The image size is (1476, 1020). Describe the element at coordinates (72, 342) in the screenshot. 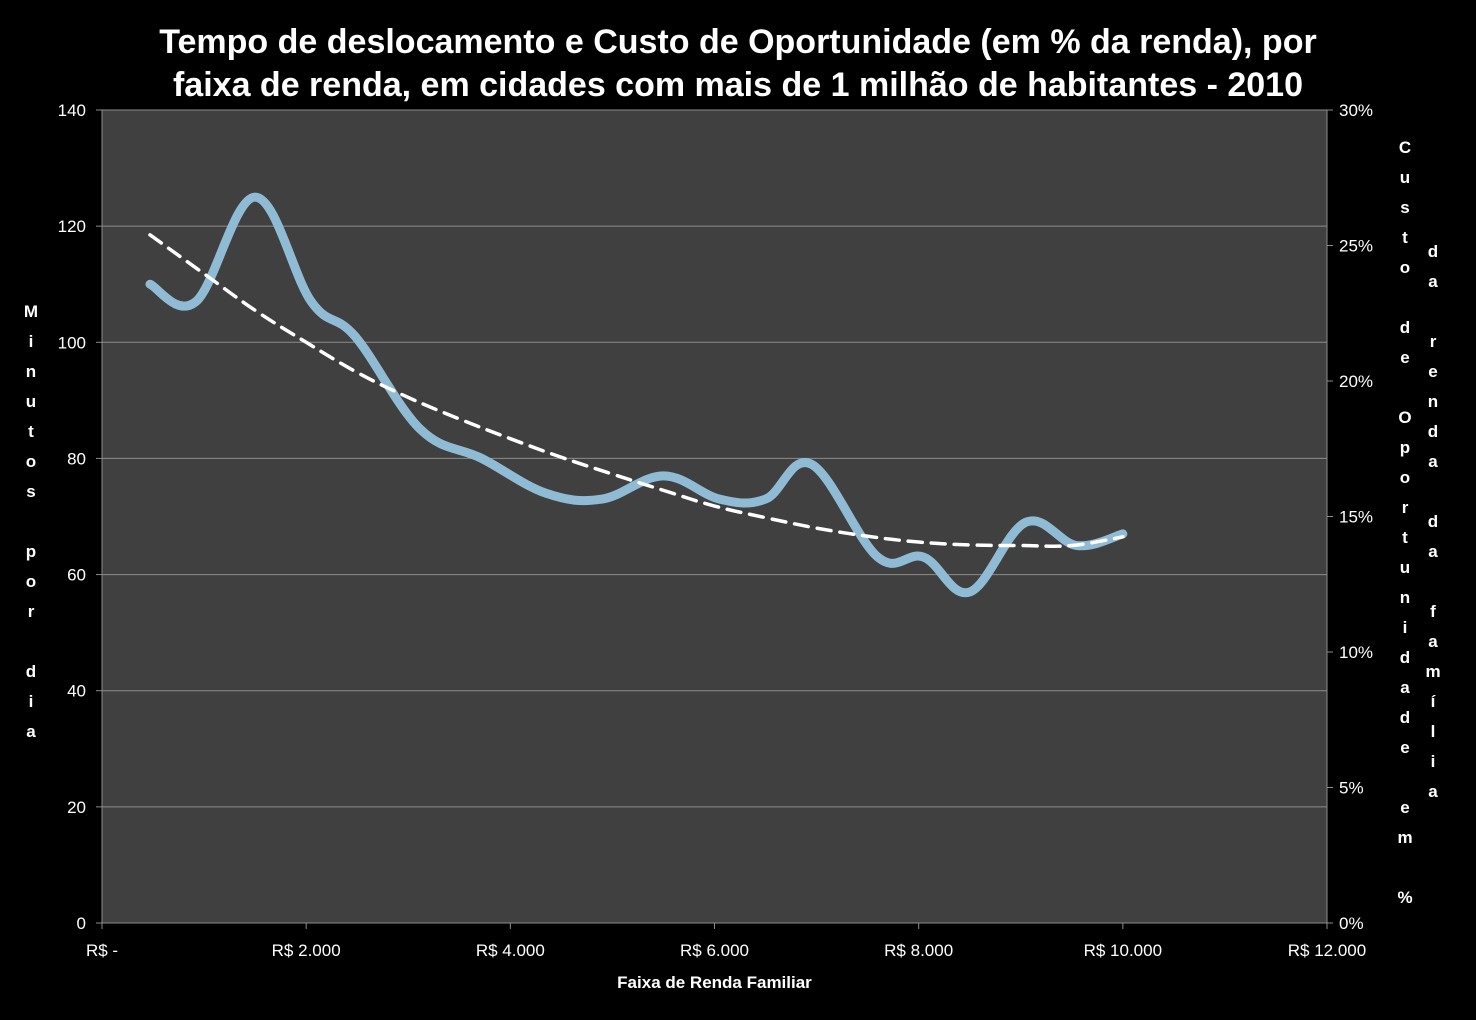

I see `y-tick-label: 100` at that location.